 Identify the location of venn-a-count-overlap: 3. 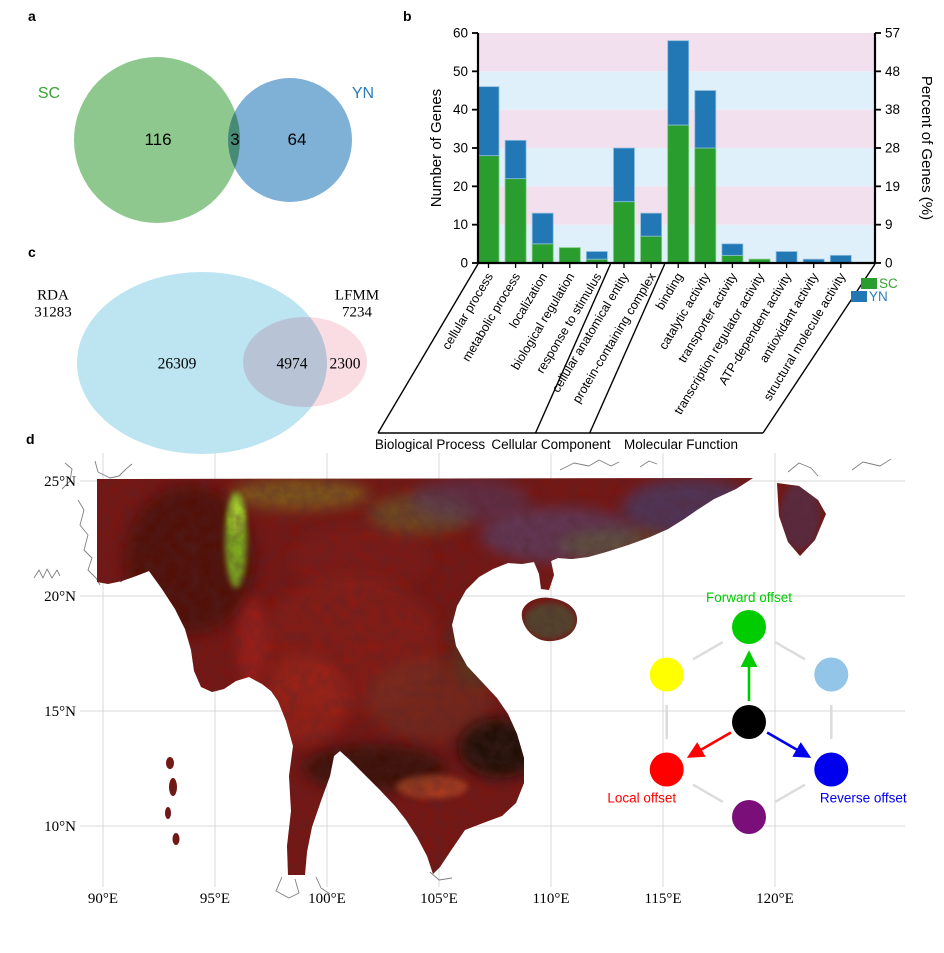
(235, 139).